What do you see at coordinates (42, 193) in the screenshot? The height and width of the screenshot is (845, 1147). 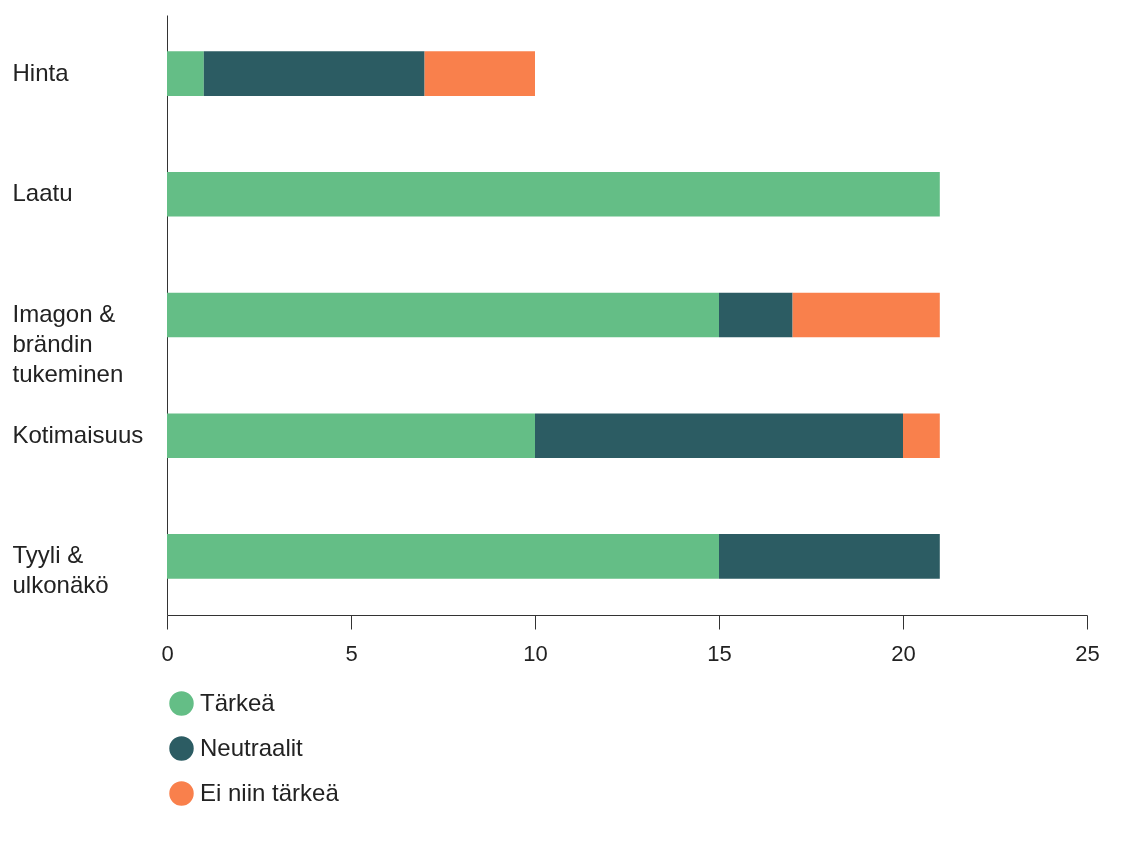 I see `y-tick-label: Laatu` at bounding box center [42, 193].